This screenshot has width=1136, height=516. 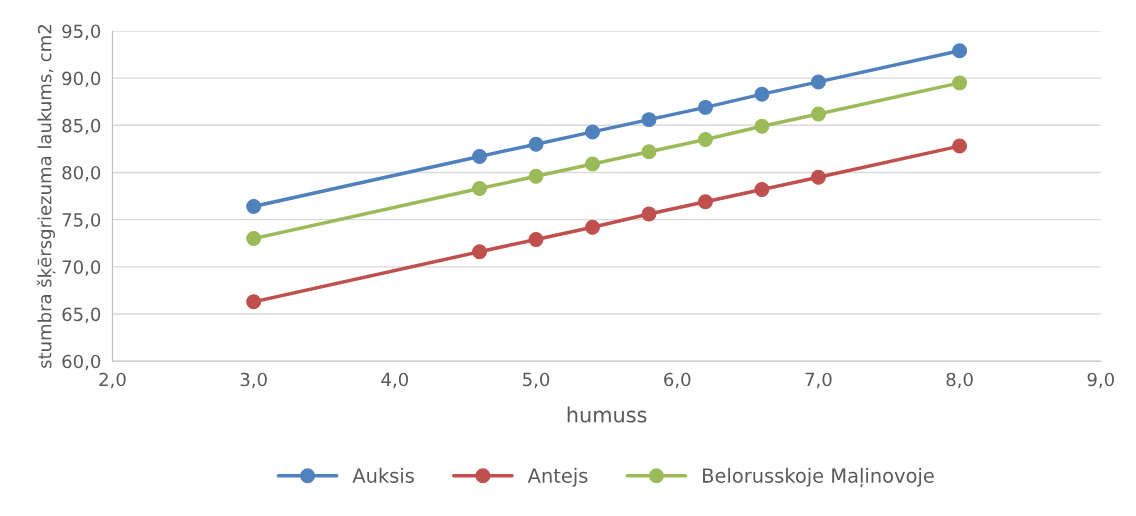 I want to click on x-tick-label: 5,0, so click(x=536, y=380).